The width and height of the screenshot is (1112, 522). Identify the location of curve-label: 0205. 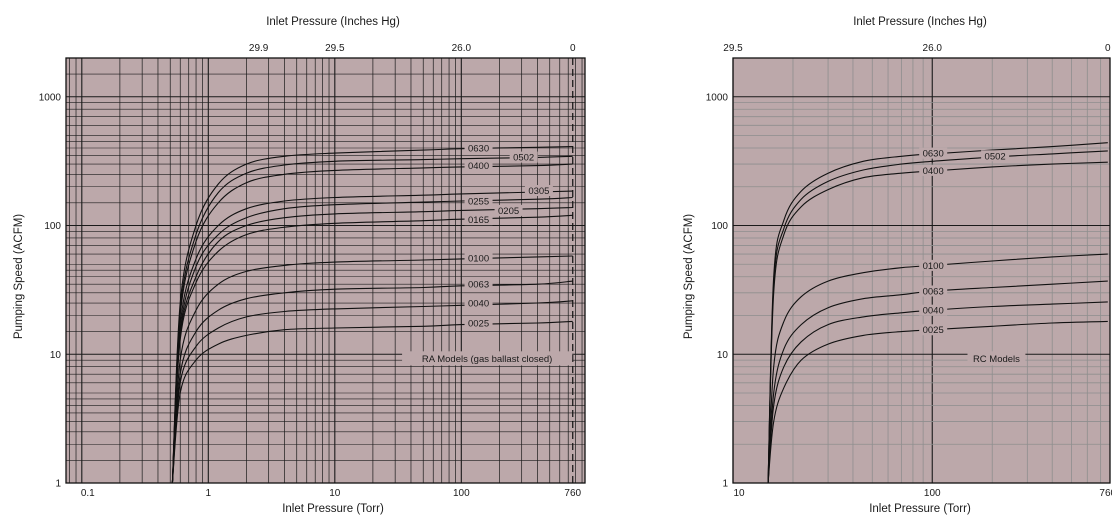
(508, 211).